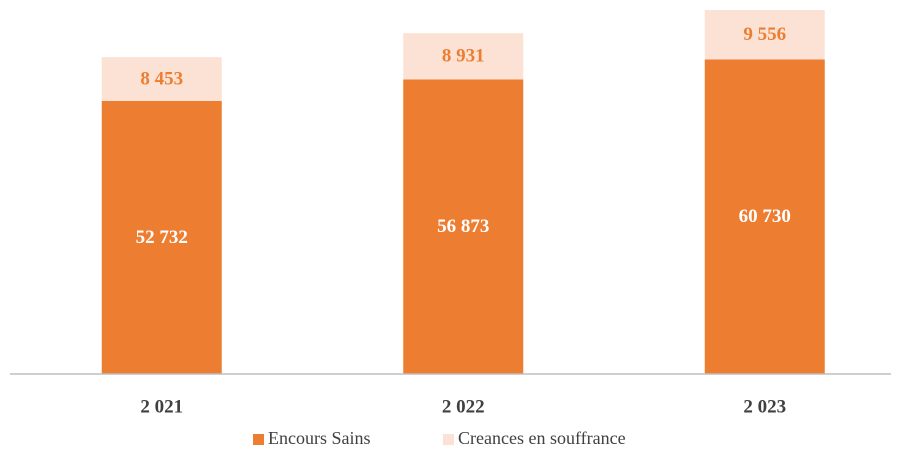 This screenshot has height=451, width=901. I want to click on value-label: 8 453, so click(161, 78).